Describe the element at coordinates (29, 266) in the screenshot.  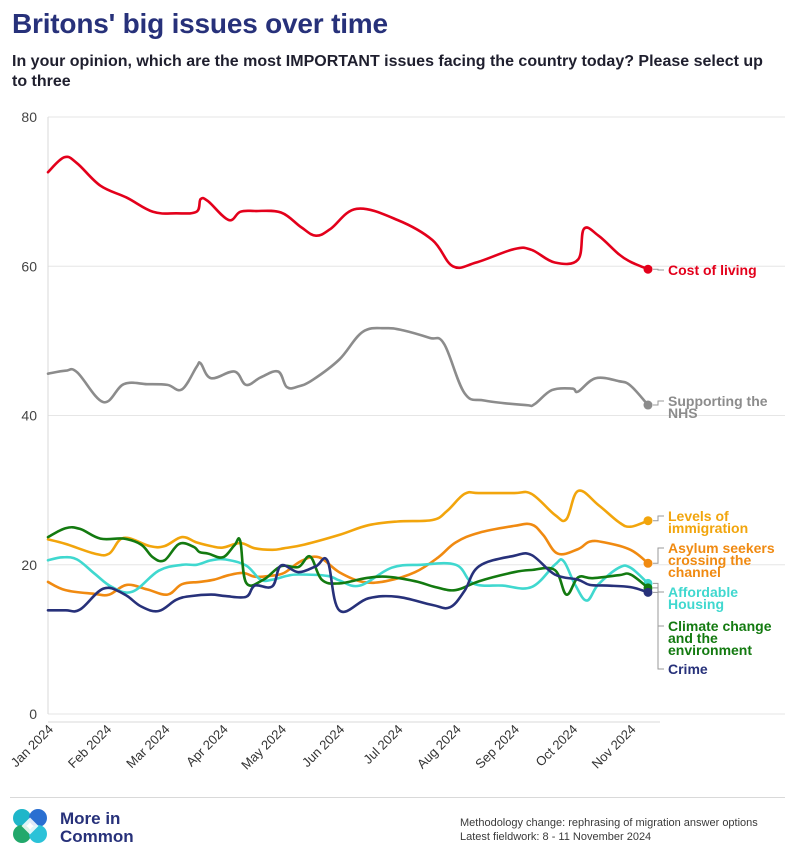
I see `y-tick-label: 60` at that location.